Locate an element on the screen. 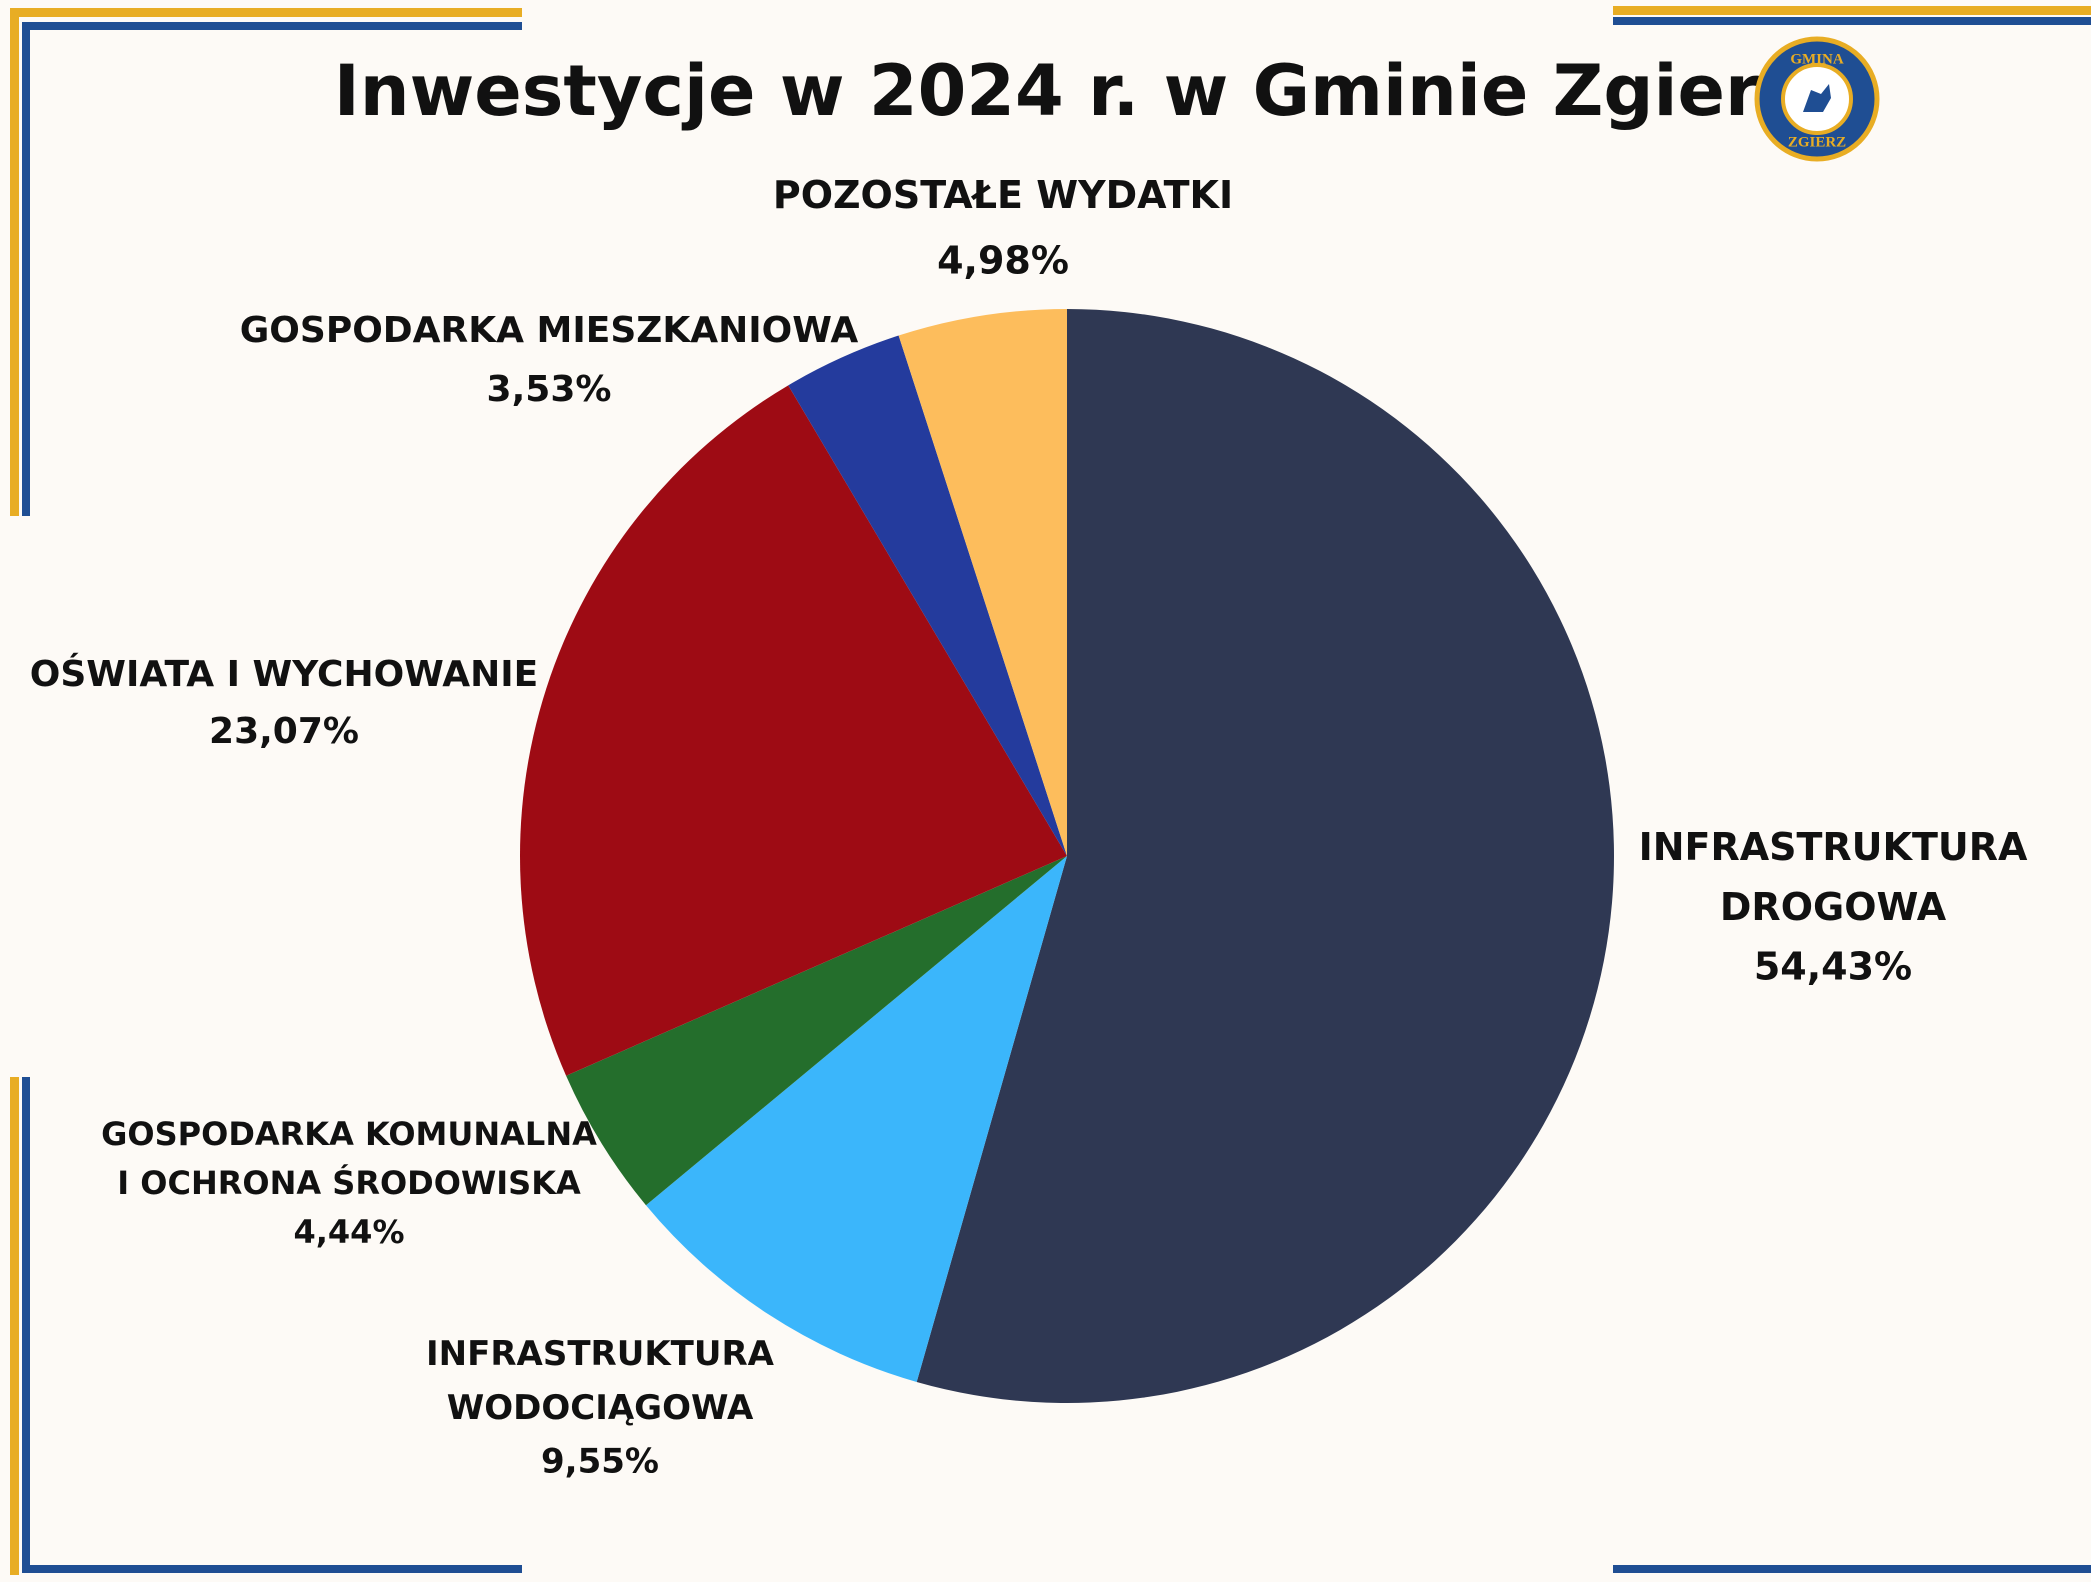 This screenshot has height=1582, width=2091. logo-bottom: ZGIERZ is located at coordinates (1817, 142).